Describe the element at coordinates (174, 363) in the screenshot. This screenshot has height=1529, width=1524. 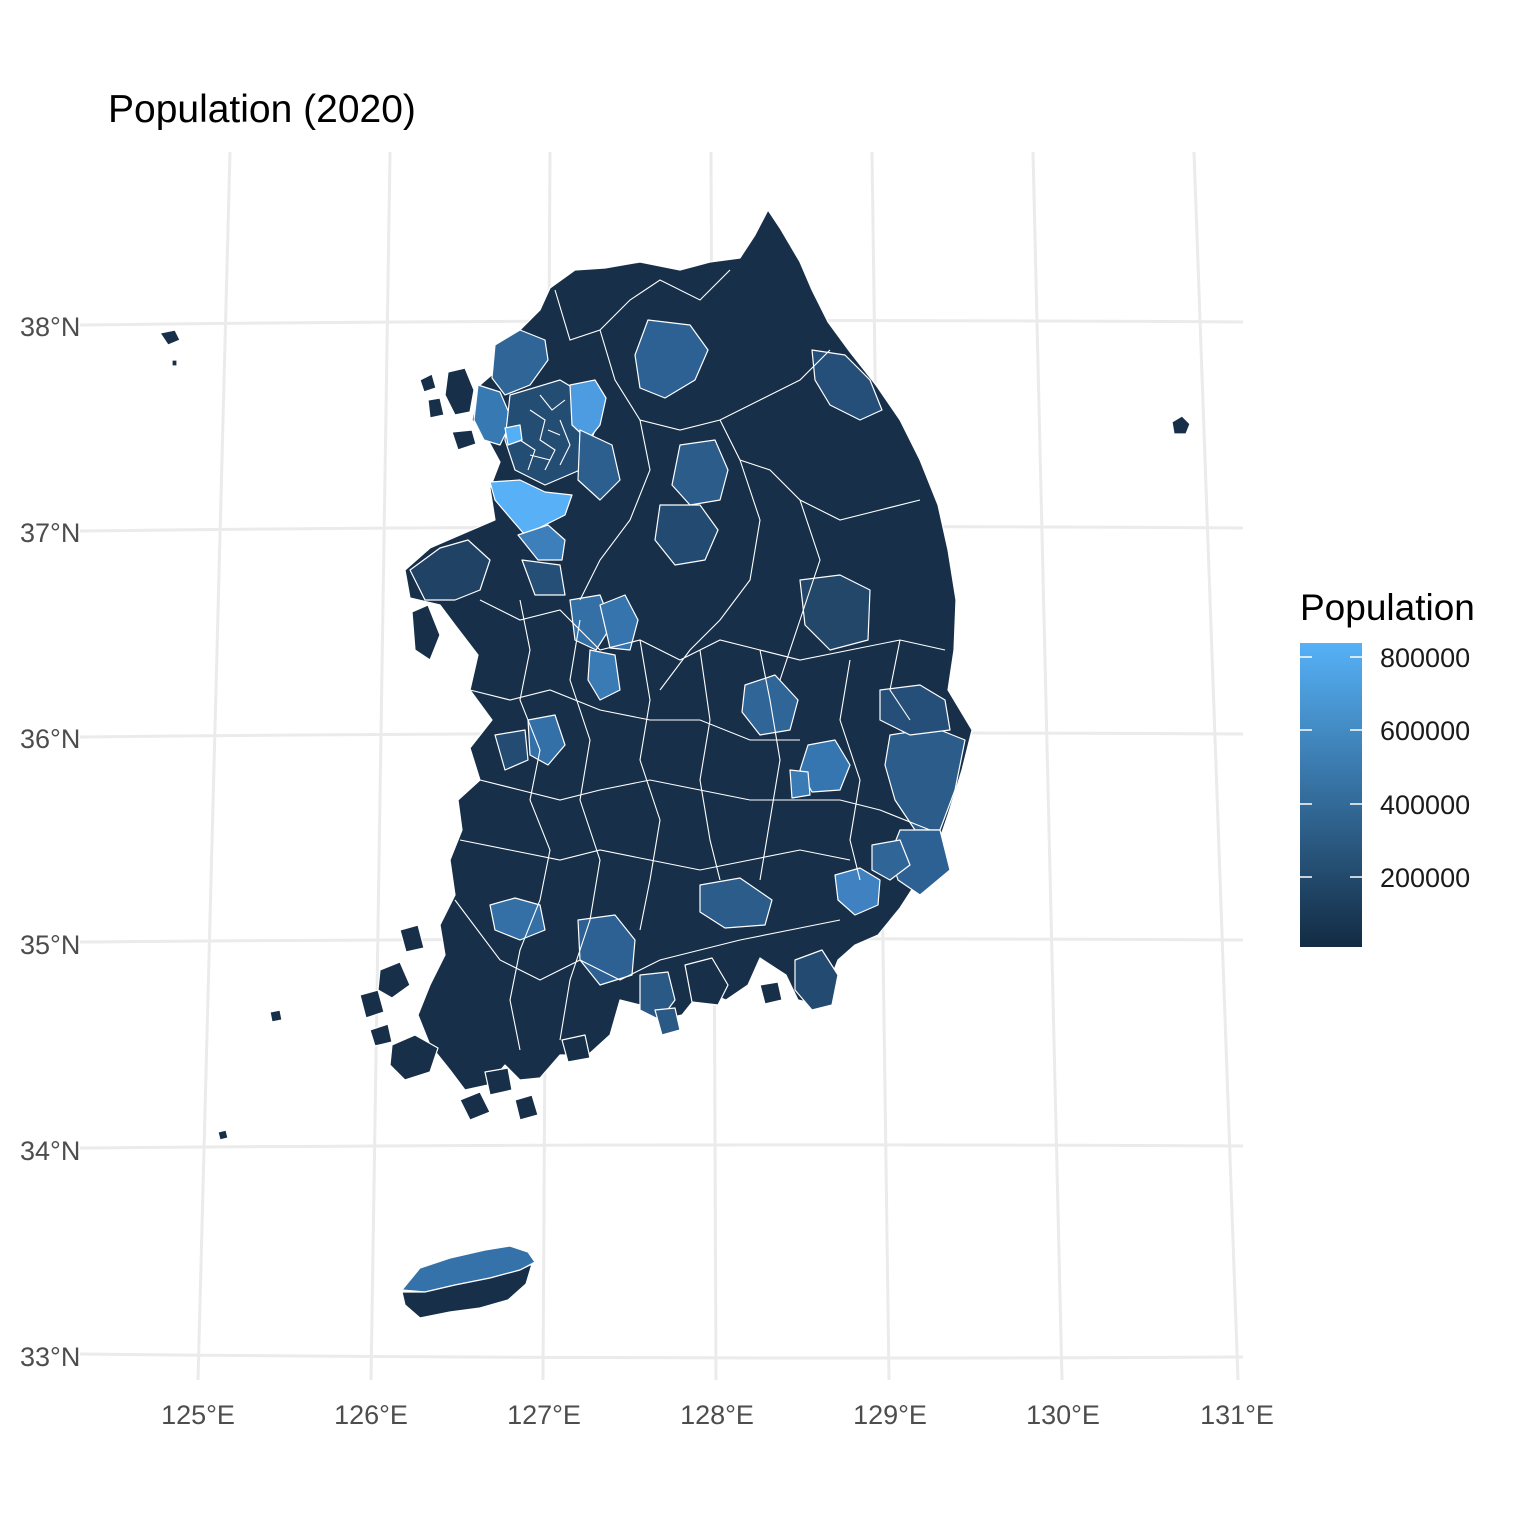
I see `island-dokdo-small` at that location.